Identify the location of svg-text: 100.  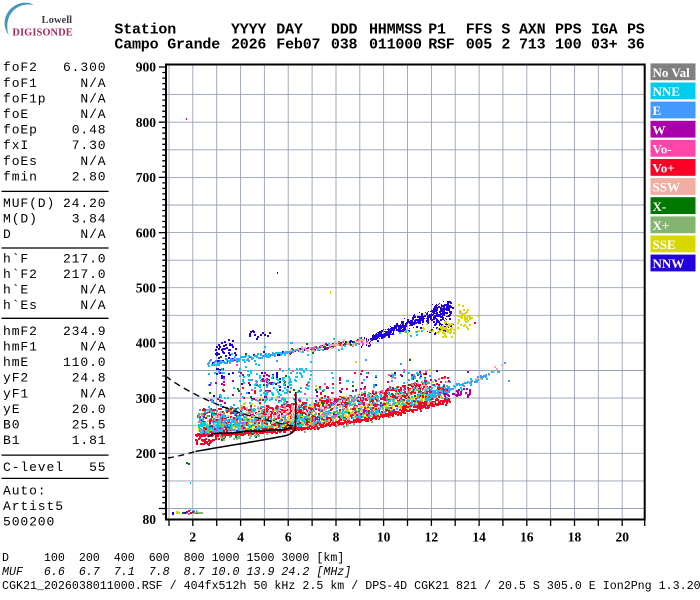
(568, 44).